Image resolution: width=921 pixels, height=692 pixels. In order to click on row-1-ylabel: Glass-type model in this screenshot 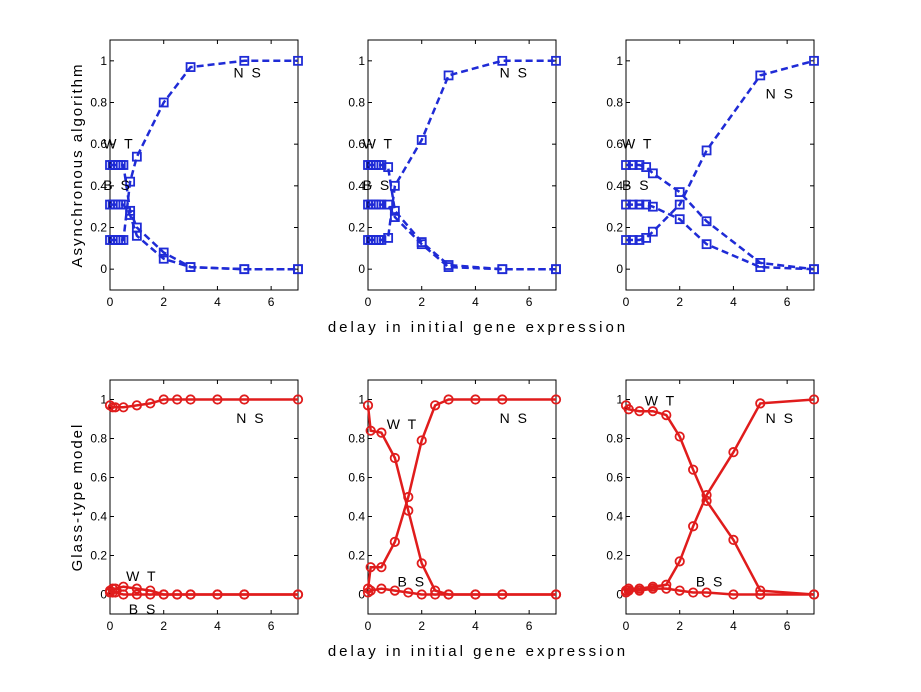, I will do `click(77, 497)`.